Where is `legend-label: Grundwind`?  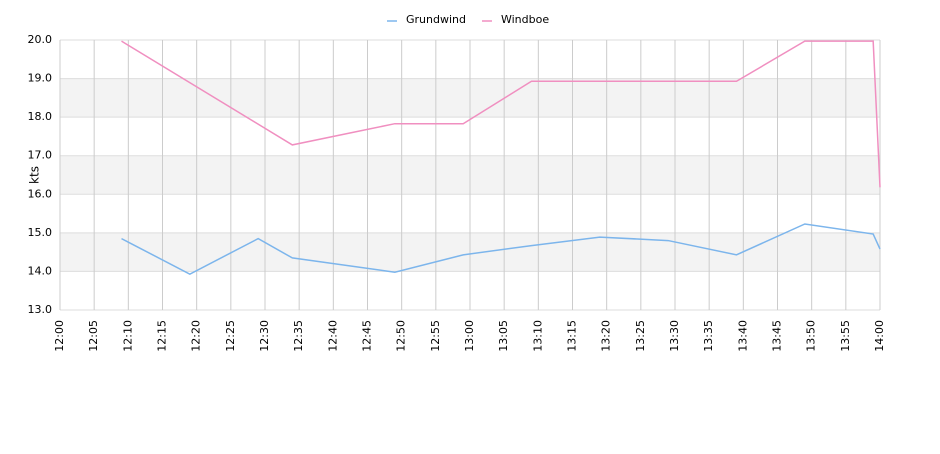 legend-label: Grundwind is located at coordinates (436, 19).